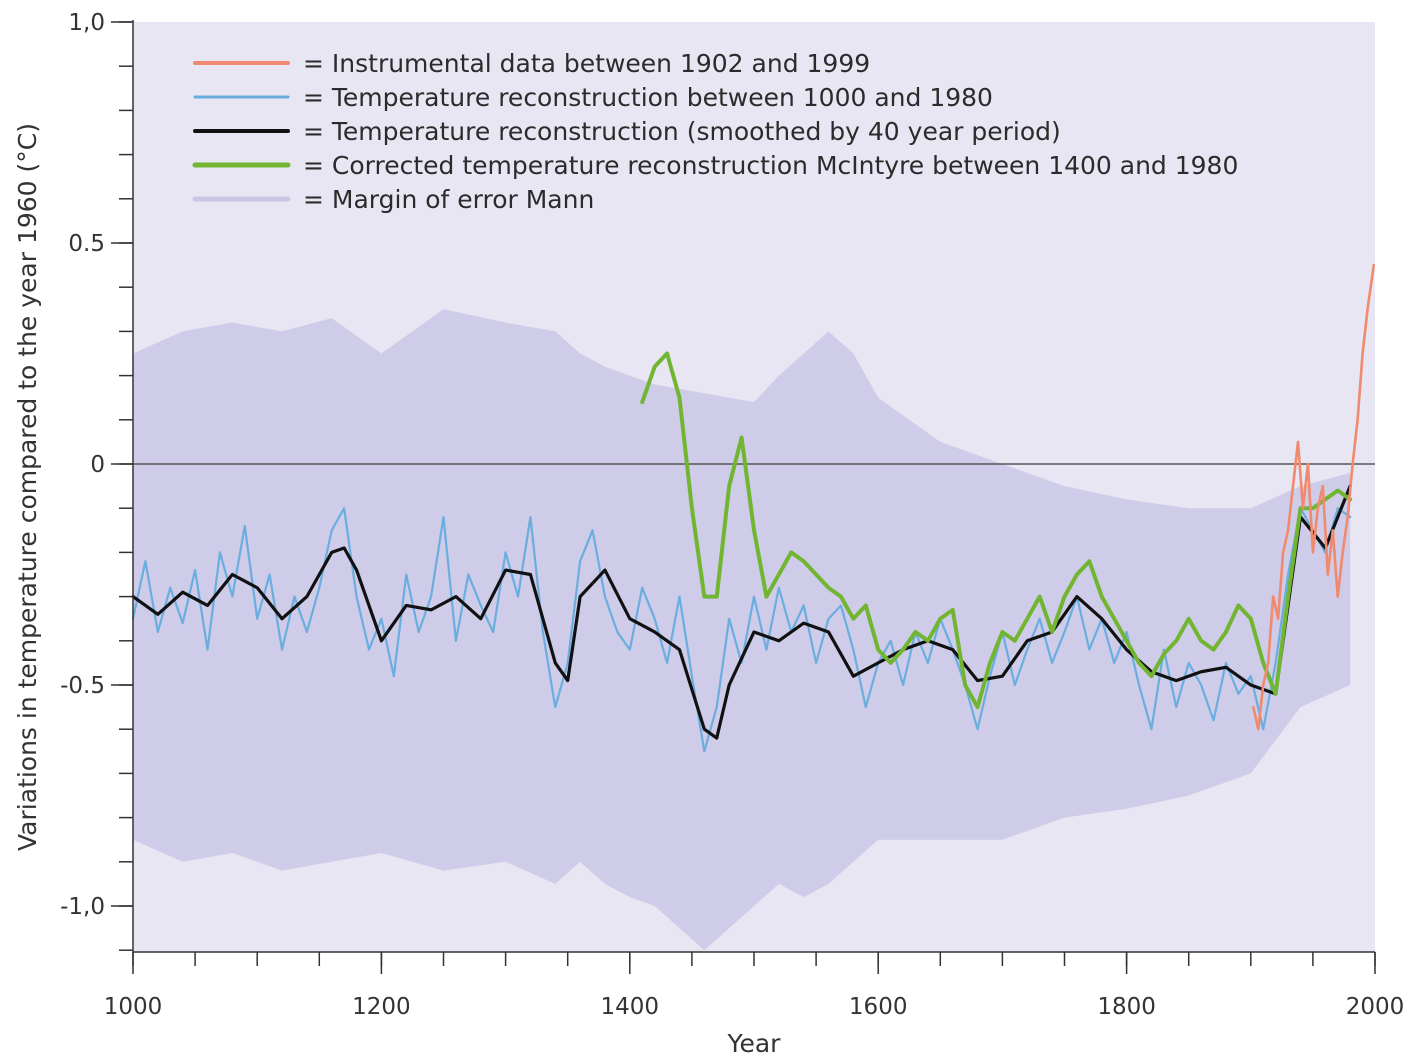  What do you see at coordinates (1126, 1007) in the screenshot?
I see `x-tick-label: 1800` at bounding box center [1126, 1007].